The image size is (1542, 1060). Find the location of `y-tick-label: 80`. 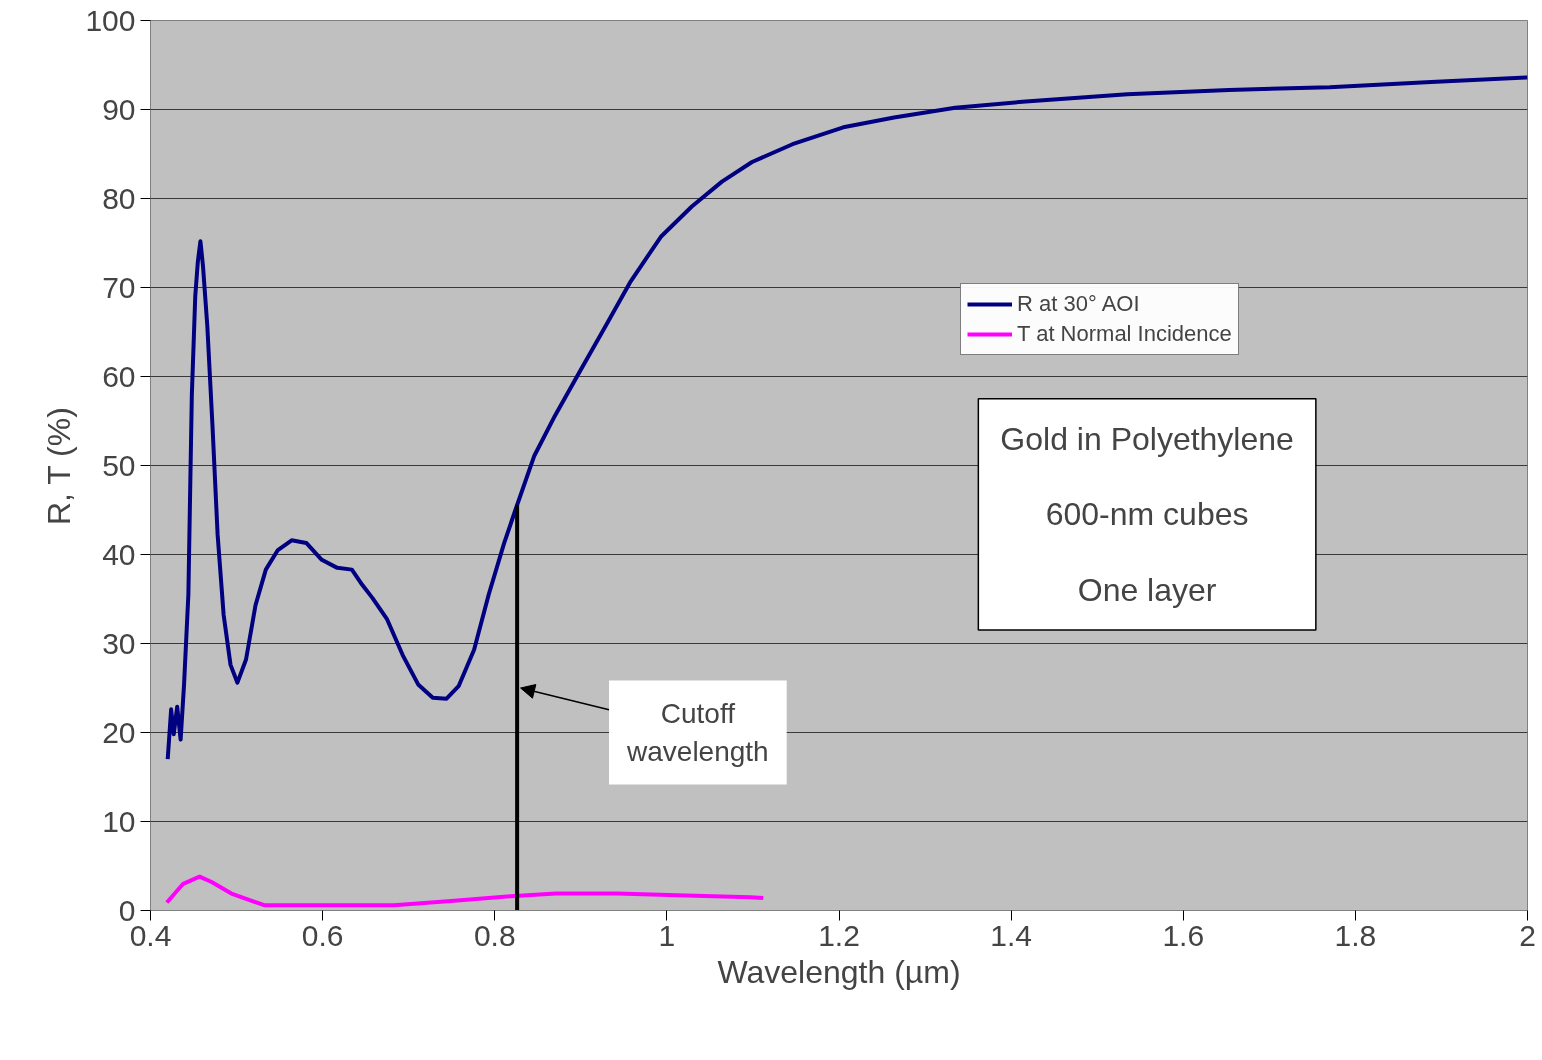

y-tick-label: 80 is located at coordinates (119, 198).